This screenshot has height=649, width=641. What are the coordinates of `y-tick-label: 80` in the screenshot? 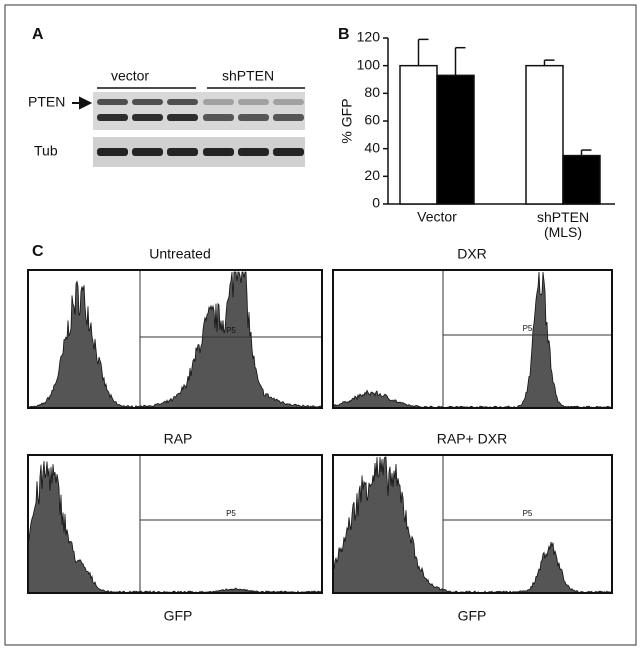 It's located at (372, 92).